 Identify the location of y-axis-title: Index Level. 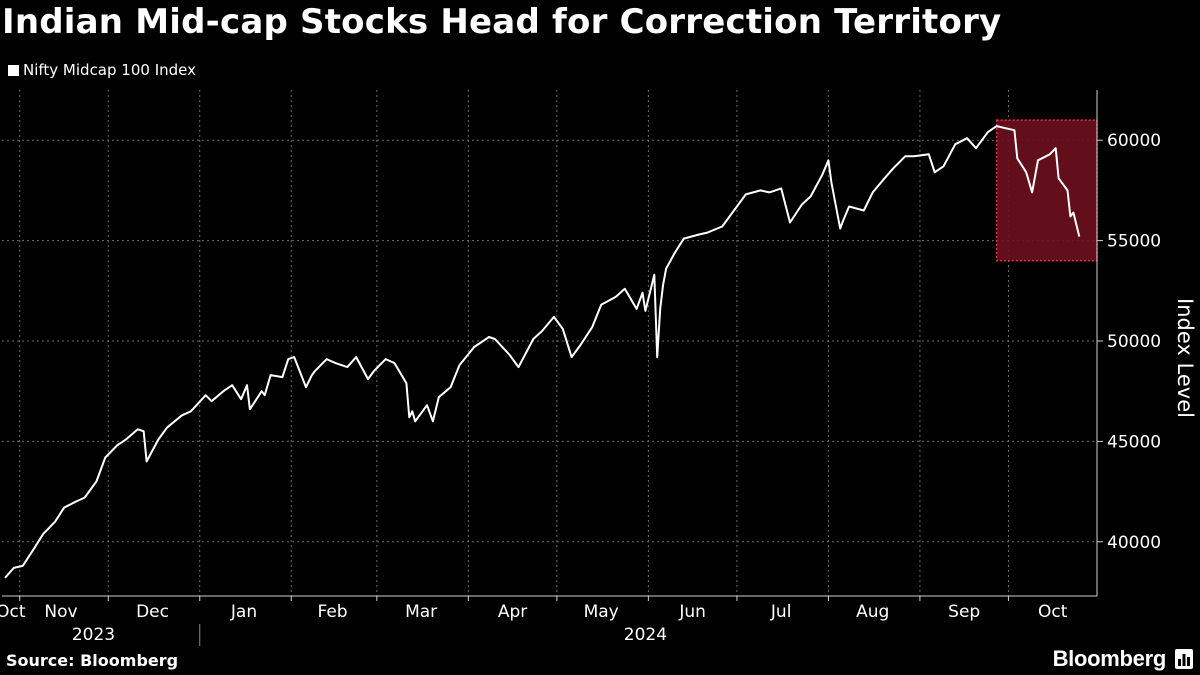
(1185, 358).